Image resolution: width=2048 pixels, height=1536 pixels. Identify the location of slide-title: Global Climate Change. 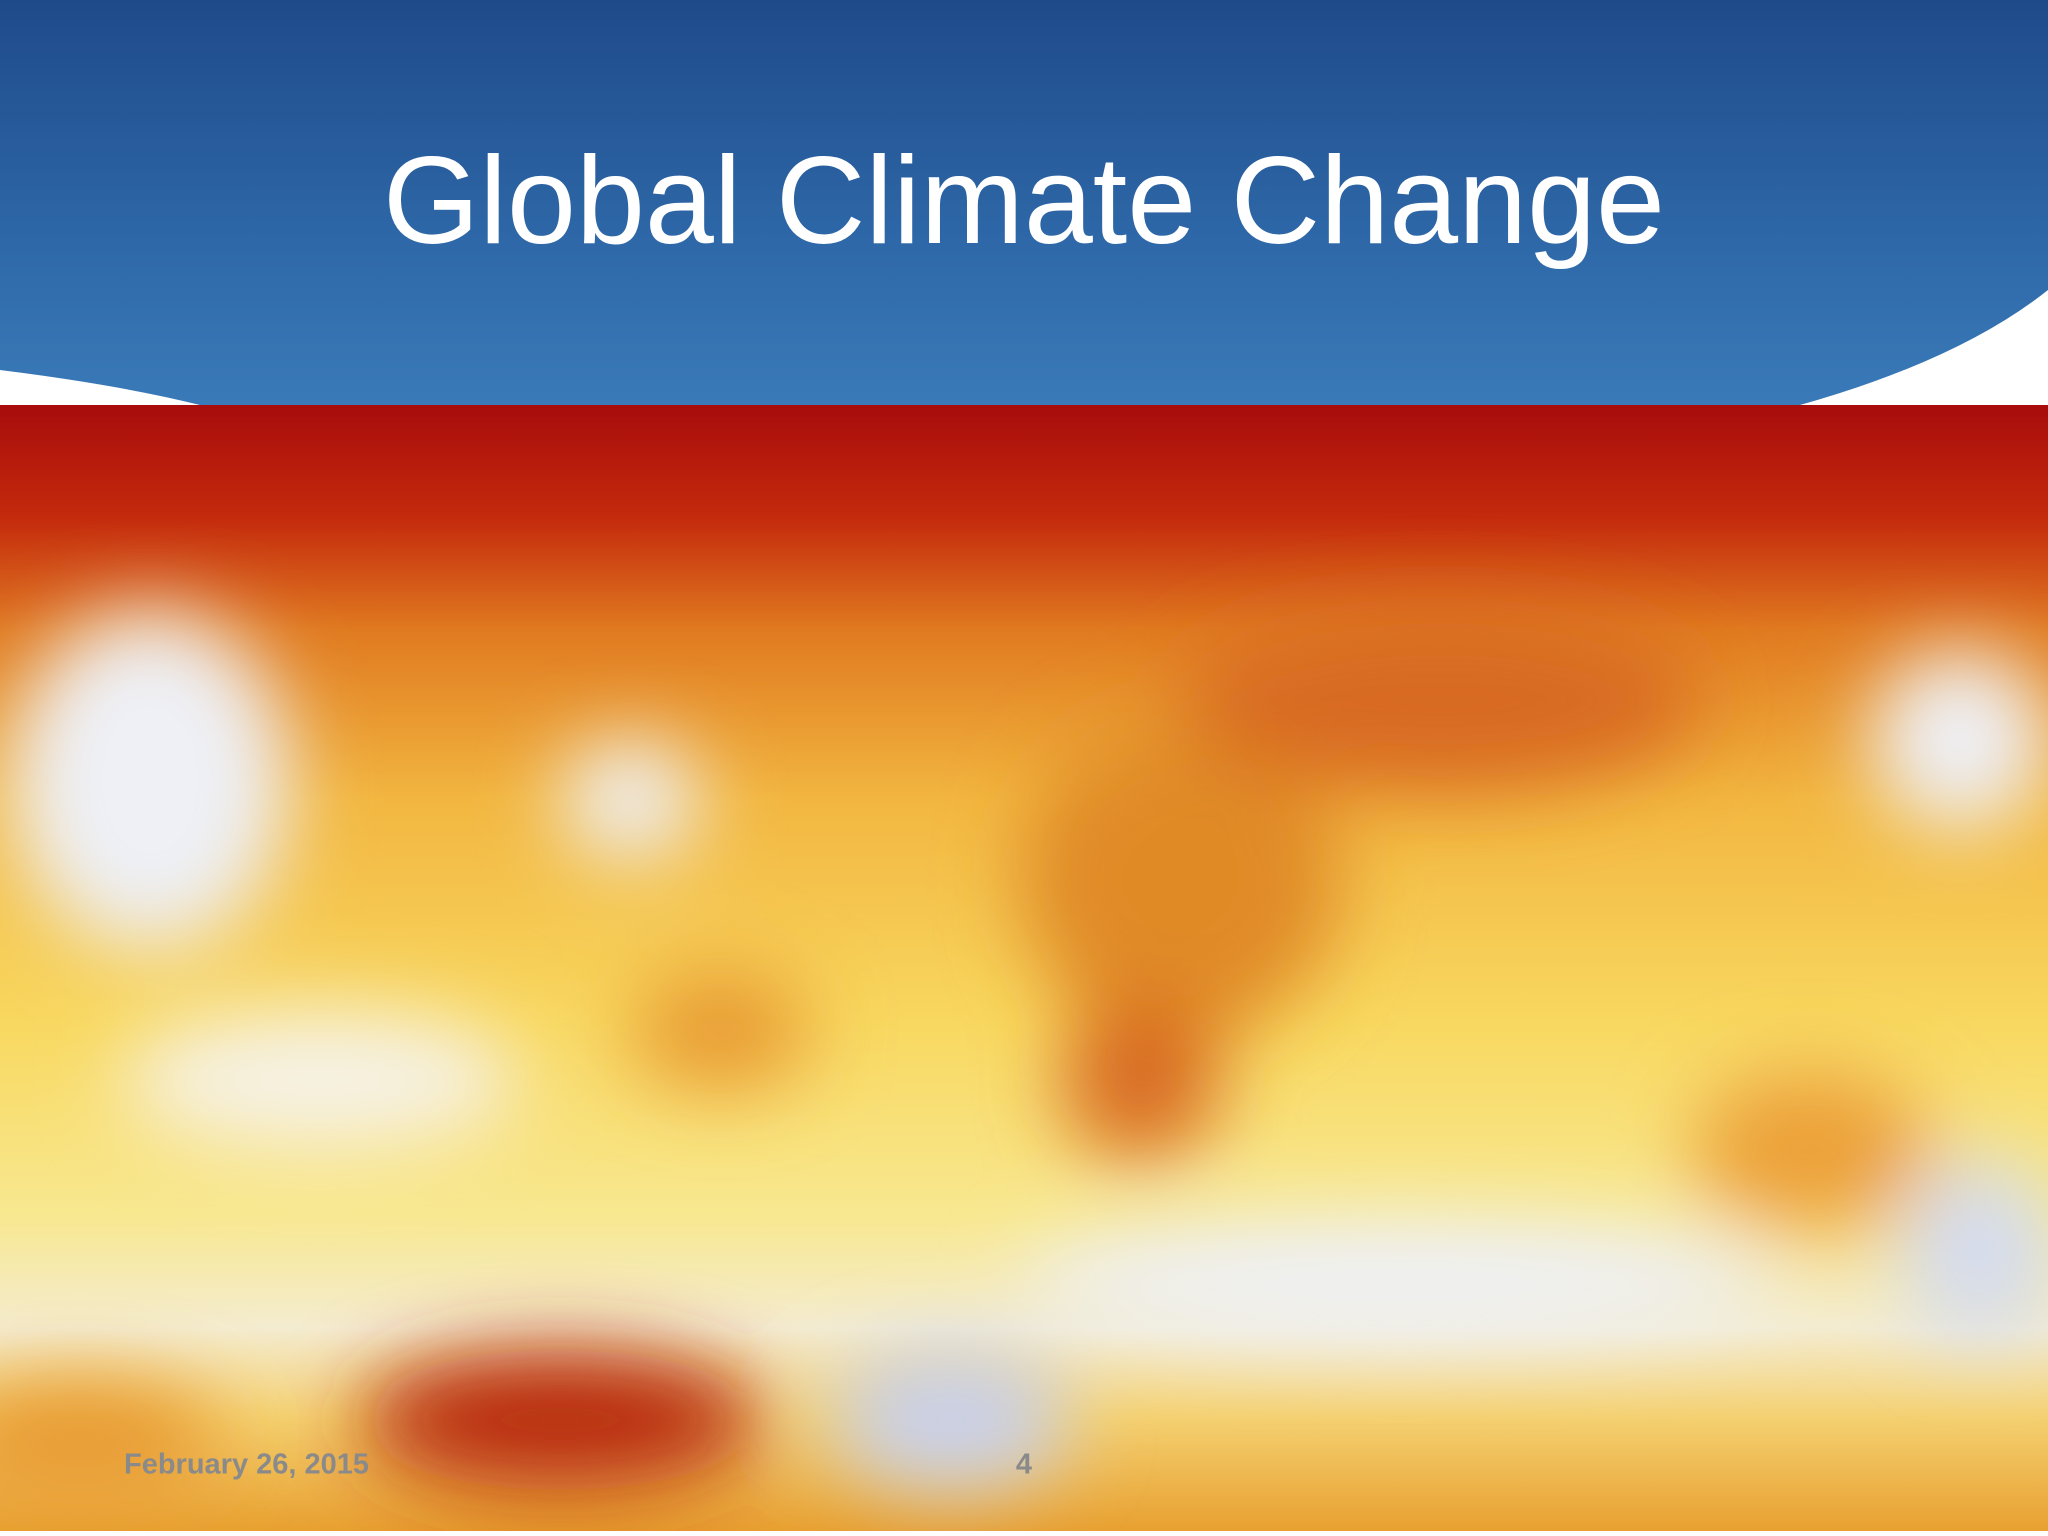
(1024, 201).